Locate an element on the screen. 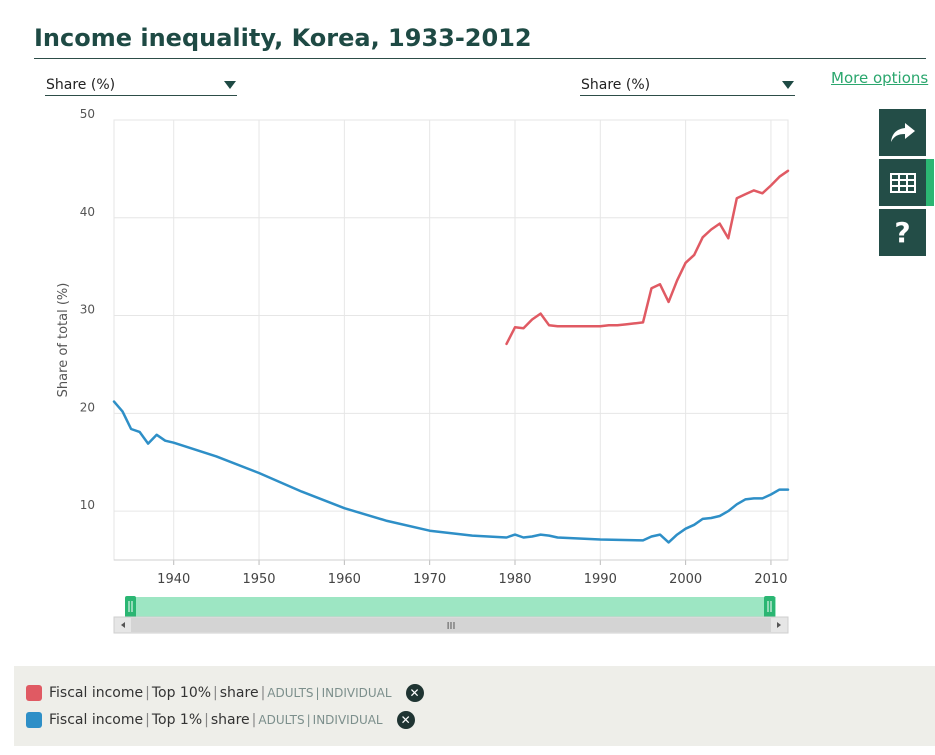 This screenshot has height=755, width=935. range-handle-left is located at coordinates (130, 607).